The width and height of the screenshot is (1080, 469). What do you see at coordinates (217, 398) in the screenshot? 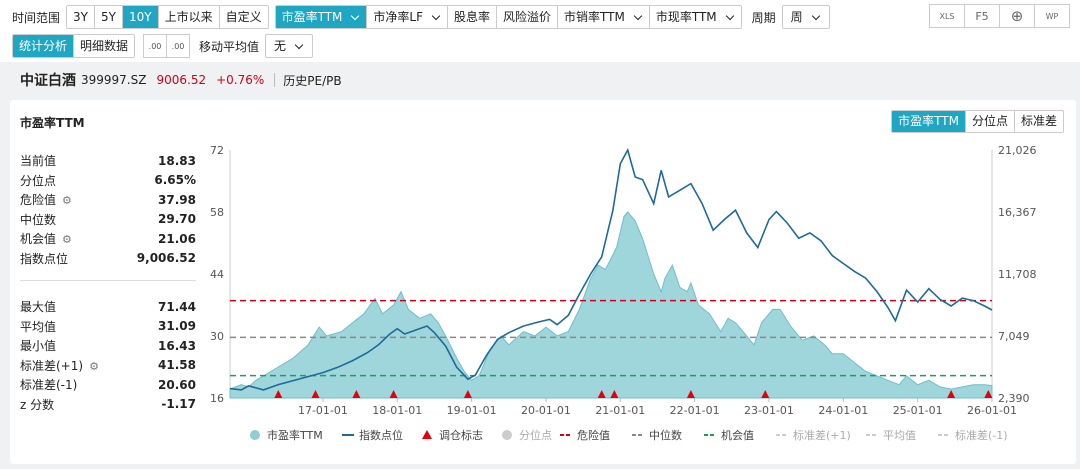
I see `y-left-tick-label: 16` at bounding box center [217, 398].